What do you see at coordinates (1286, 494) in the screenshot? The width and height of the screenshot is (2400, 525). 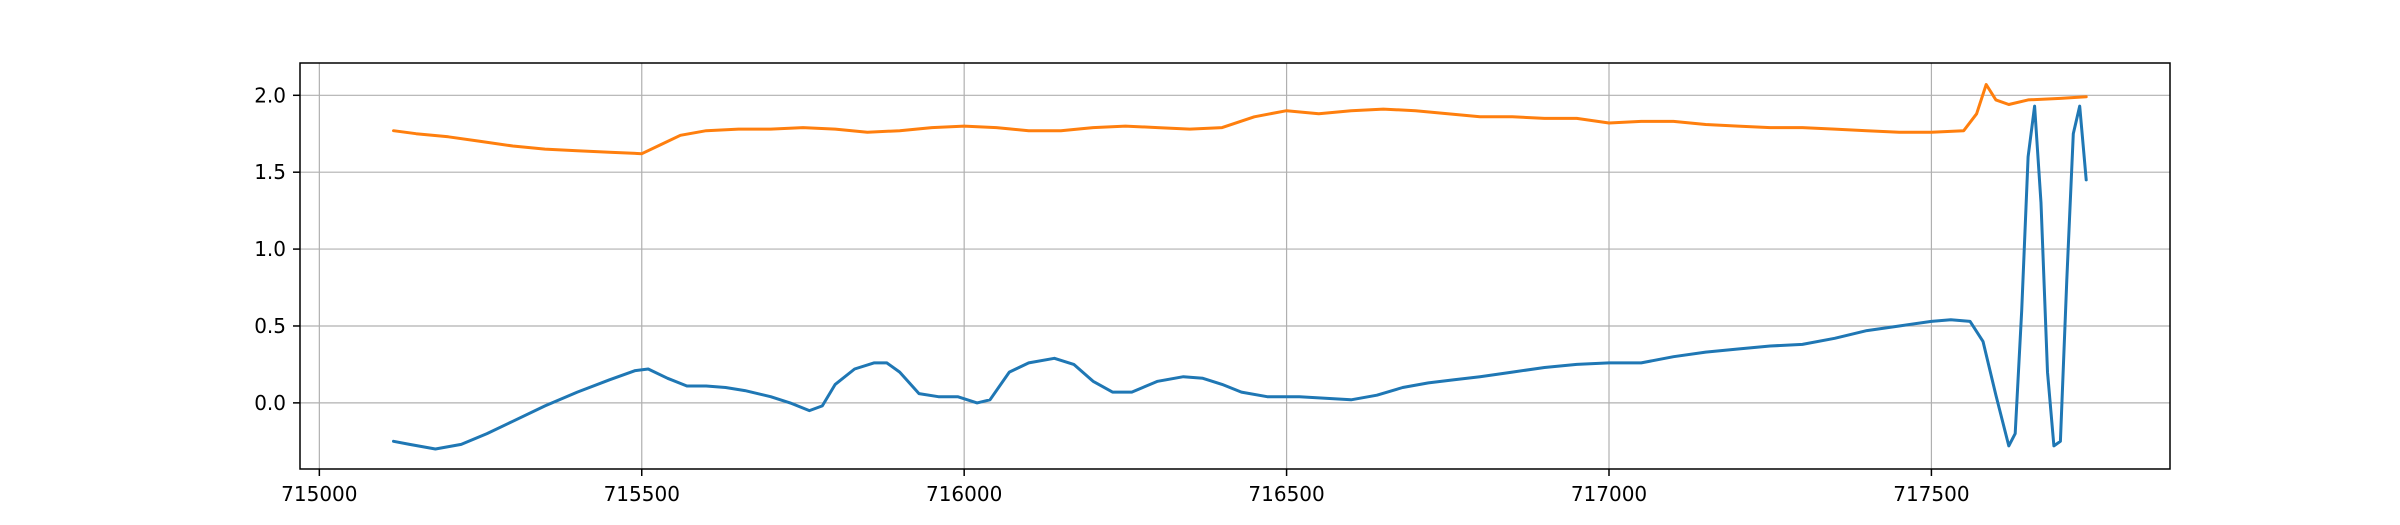 I see `x-tick-label: 716500` at bounding box center [1286, 494].